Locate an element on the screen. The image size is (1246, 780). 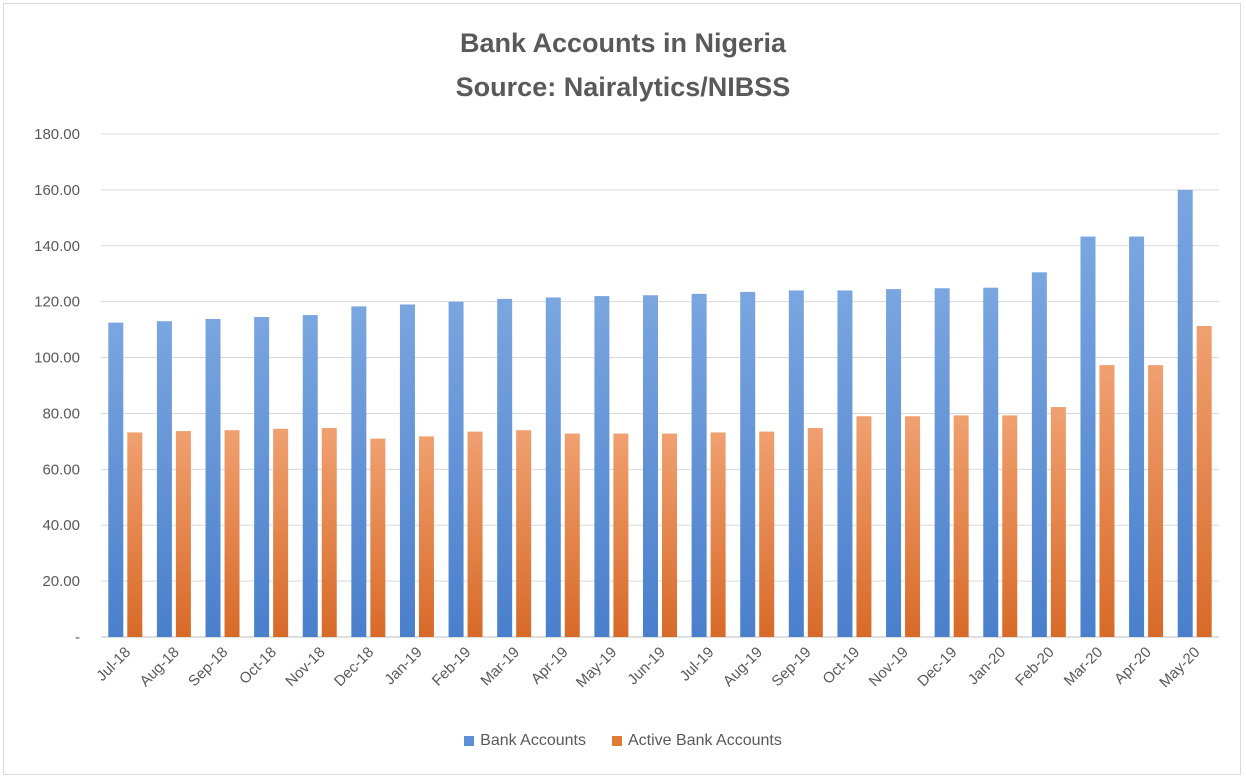
legend-swatch-blue is located at coordinates (469, 741).